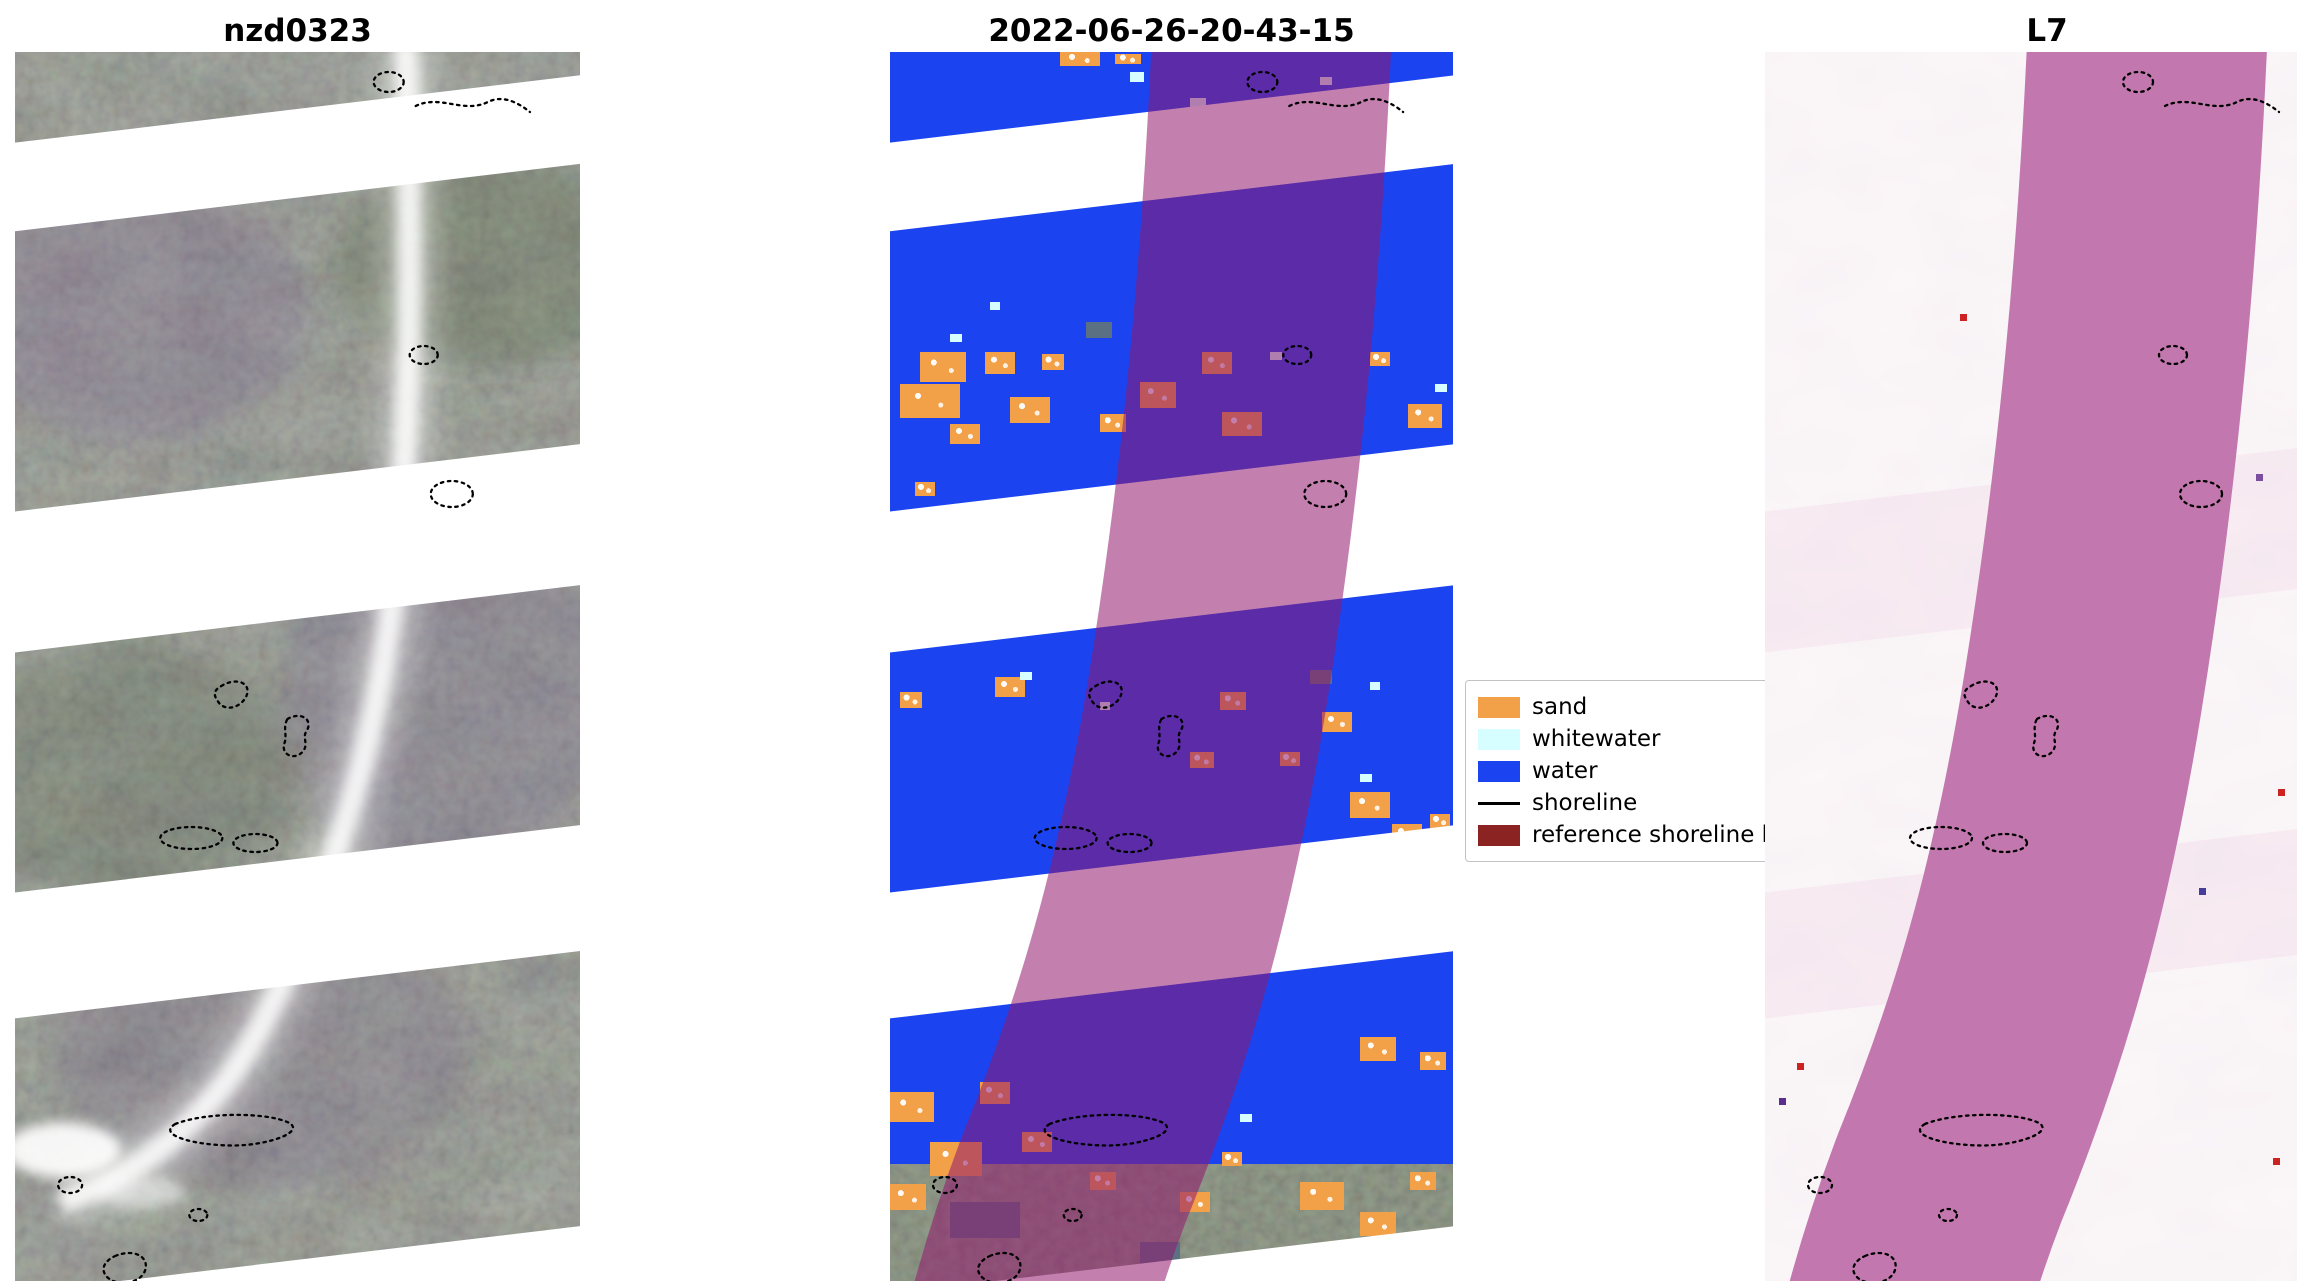  Describe the element at coordinates (1560, 707) in the screenshot. I see `legend-label: sand` at that location.